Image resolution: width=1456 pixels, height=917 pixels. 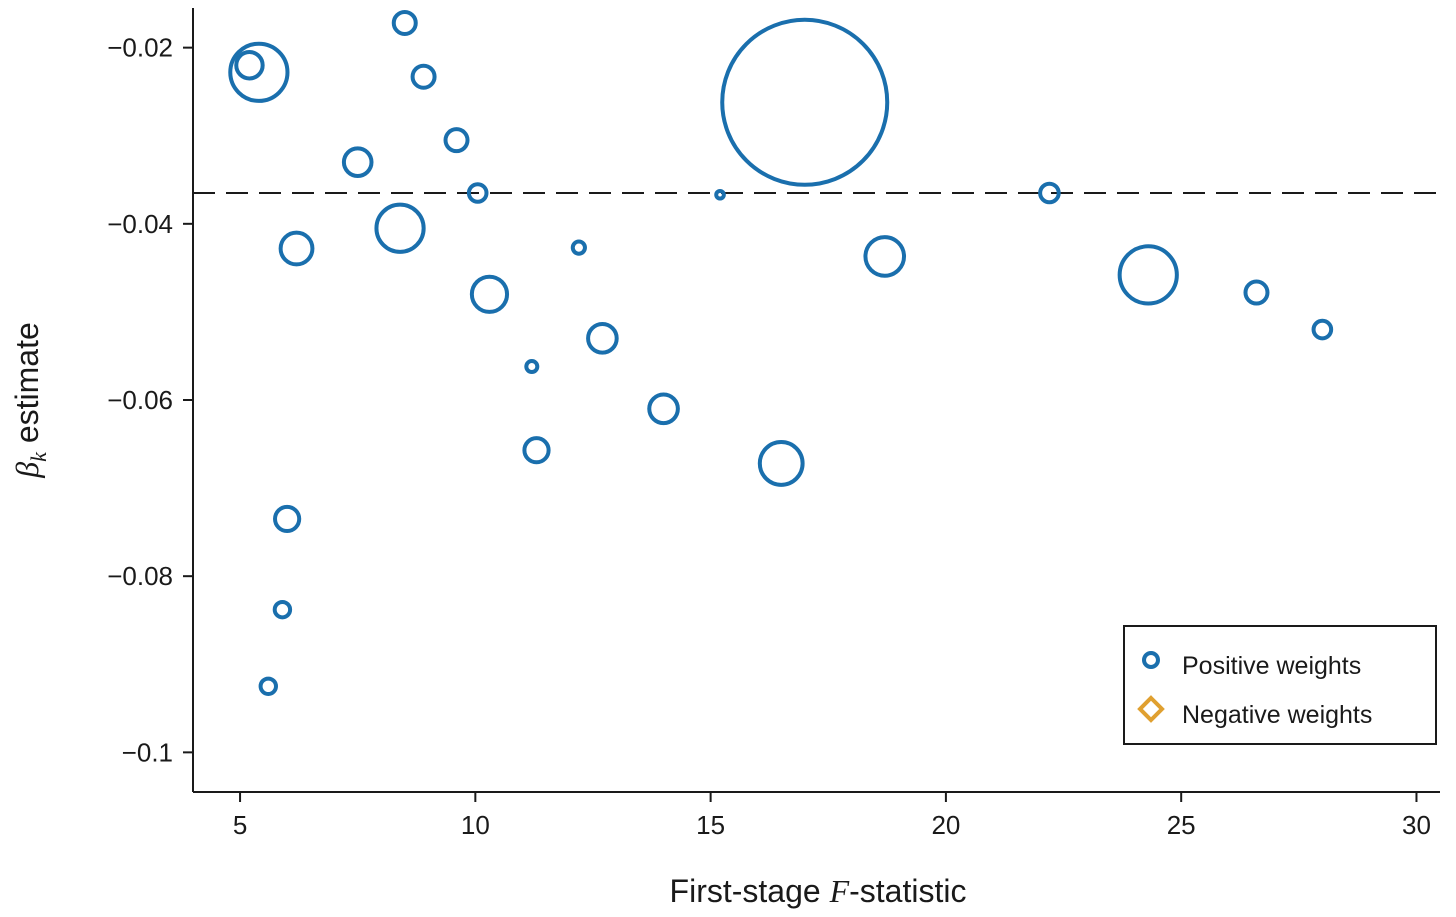 I want to click on legend: Positive weights Negative weights, so click(x=1280, y=685).